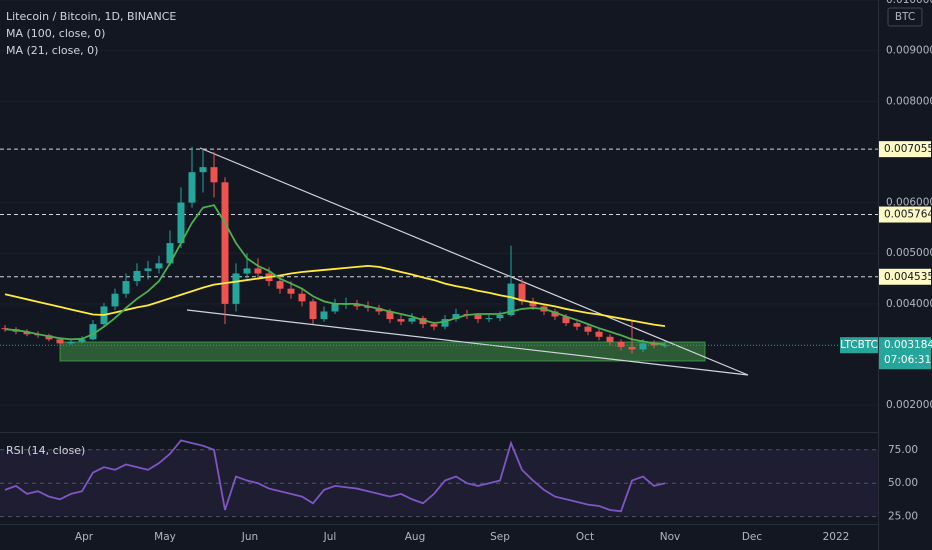 Image resolution: width=932 pixels, height=550 pixels. Describe the element at coordinates (909, 304) in the screenshot. I see `y-tick-label: 0.004000` at that location.